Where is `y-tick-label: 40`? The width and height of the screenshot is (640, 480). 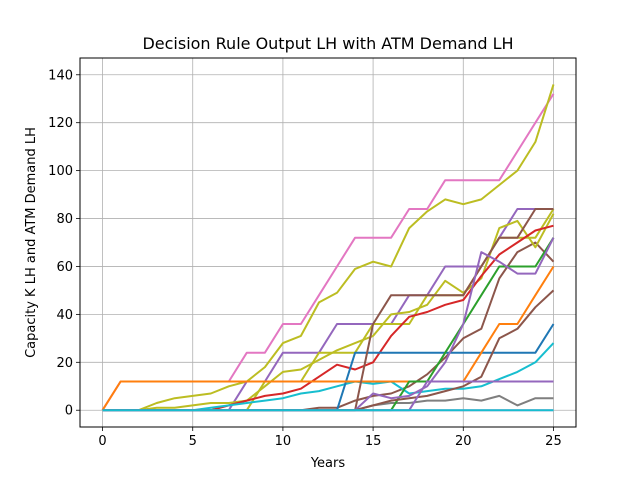 y-tick-label: 40 is located at coordinates (64, 315).